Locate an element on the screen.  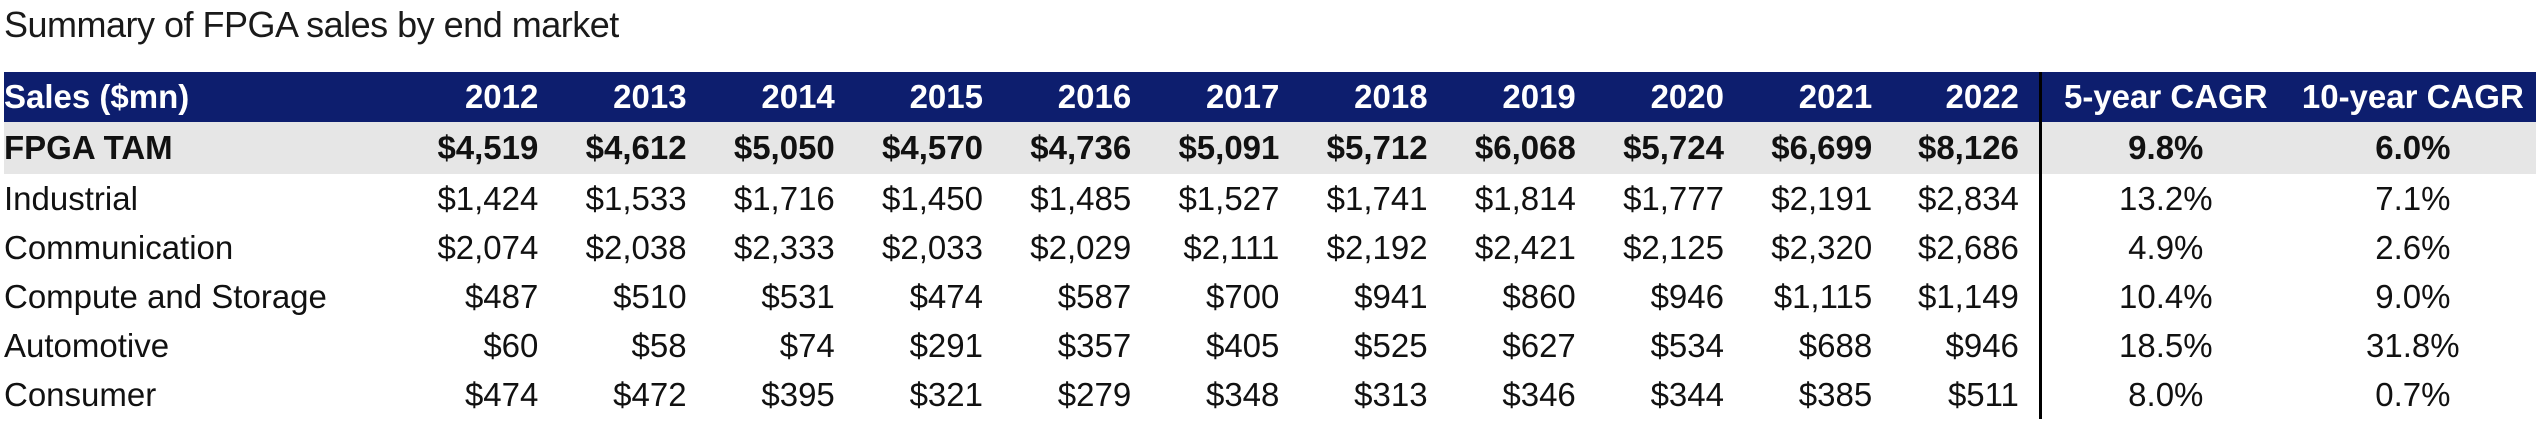
table-cell: $860 is located at coordinates (1539, 296).